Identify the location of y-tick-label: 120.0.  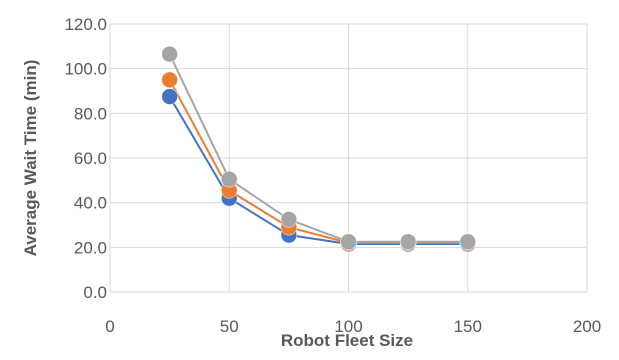
(85, 24).